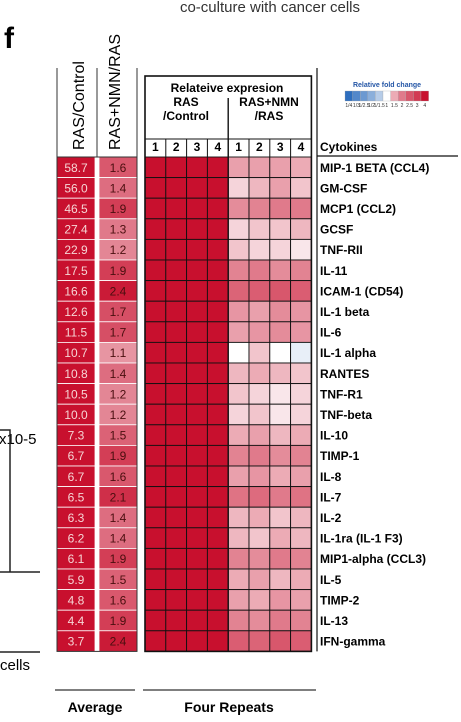  I want to click on avg-value-ras-control: 7.3, so click(76, 436).